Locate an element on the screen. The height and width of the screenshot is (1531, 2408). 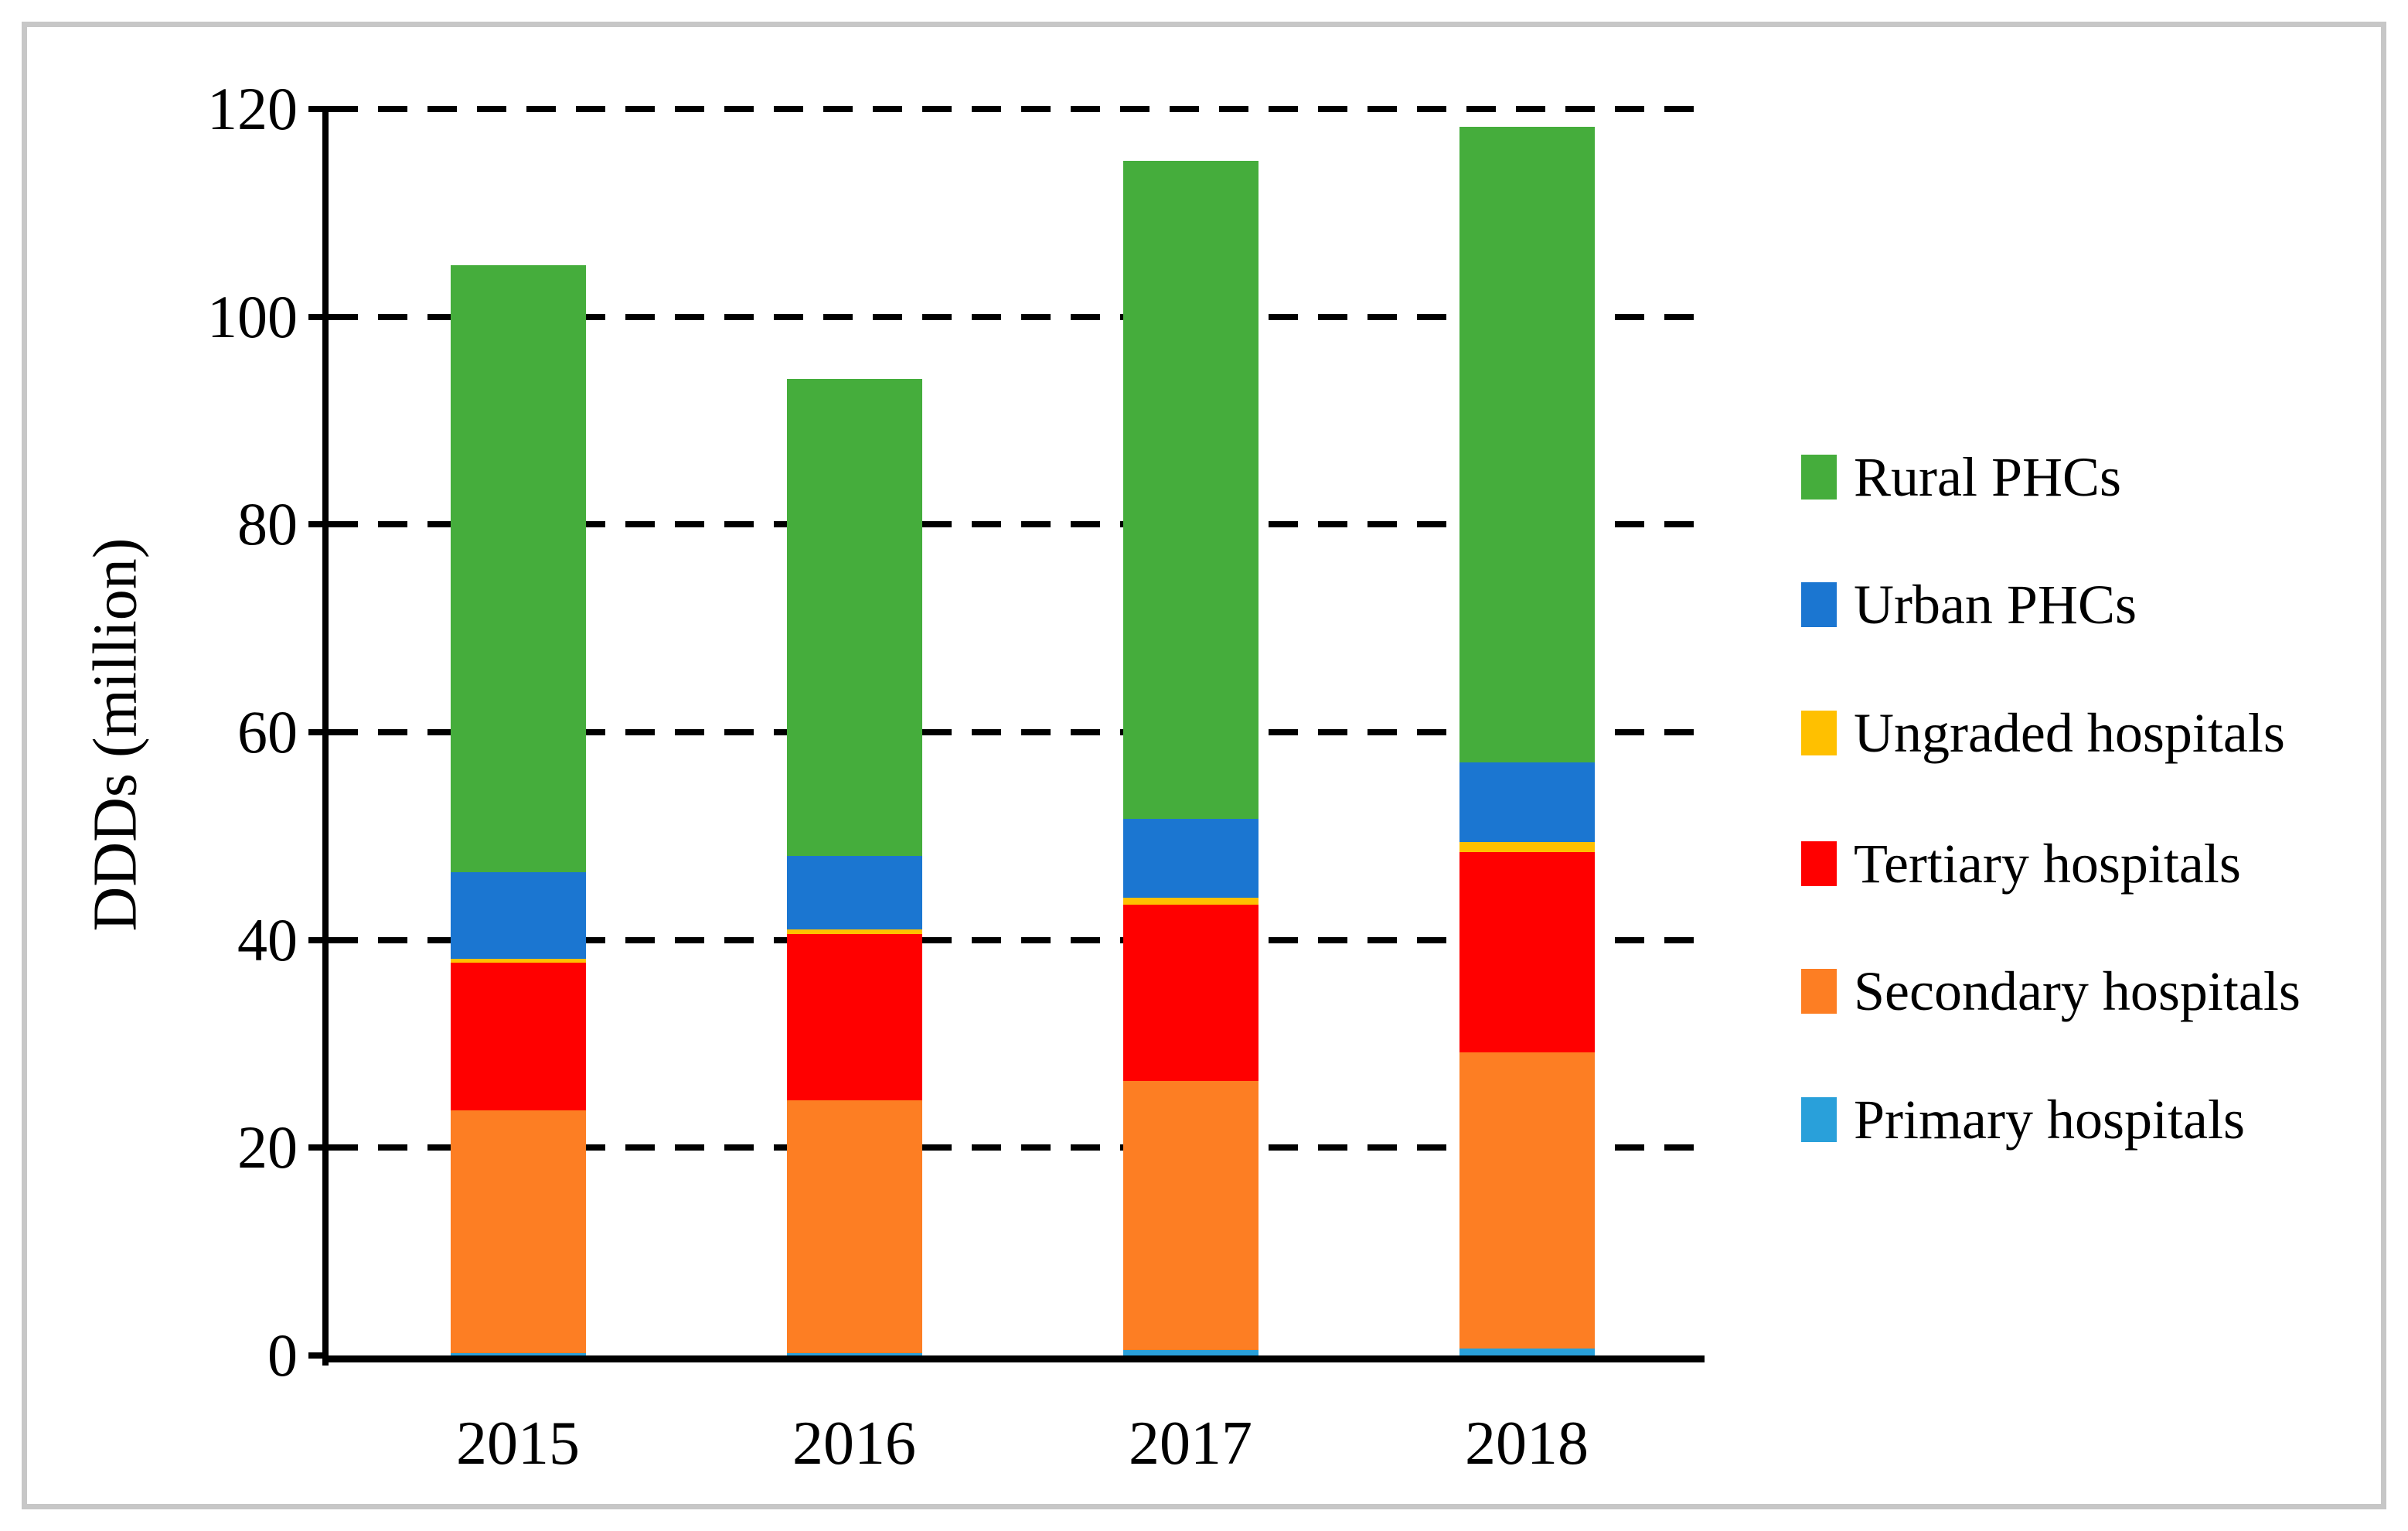
y-tick-label-40: 40 is located at coordinates (267, 939).